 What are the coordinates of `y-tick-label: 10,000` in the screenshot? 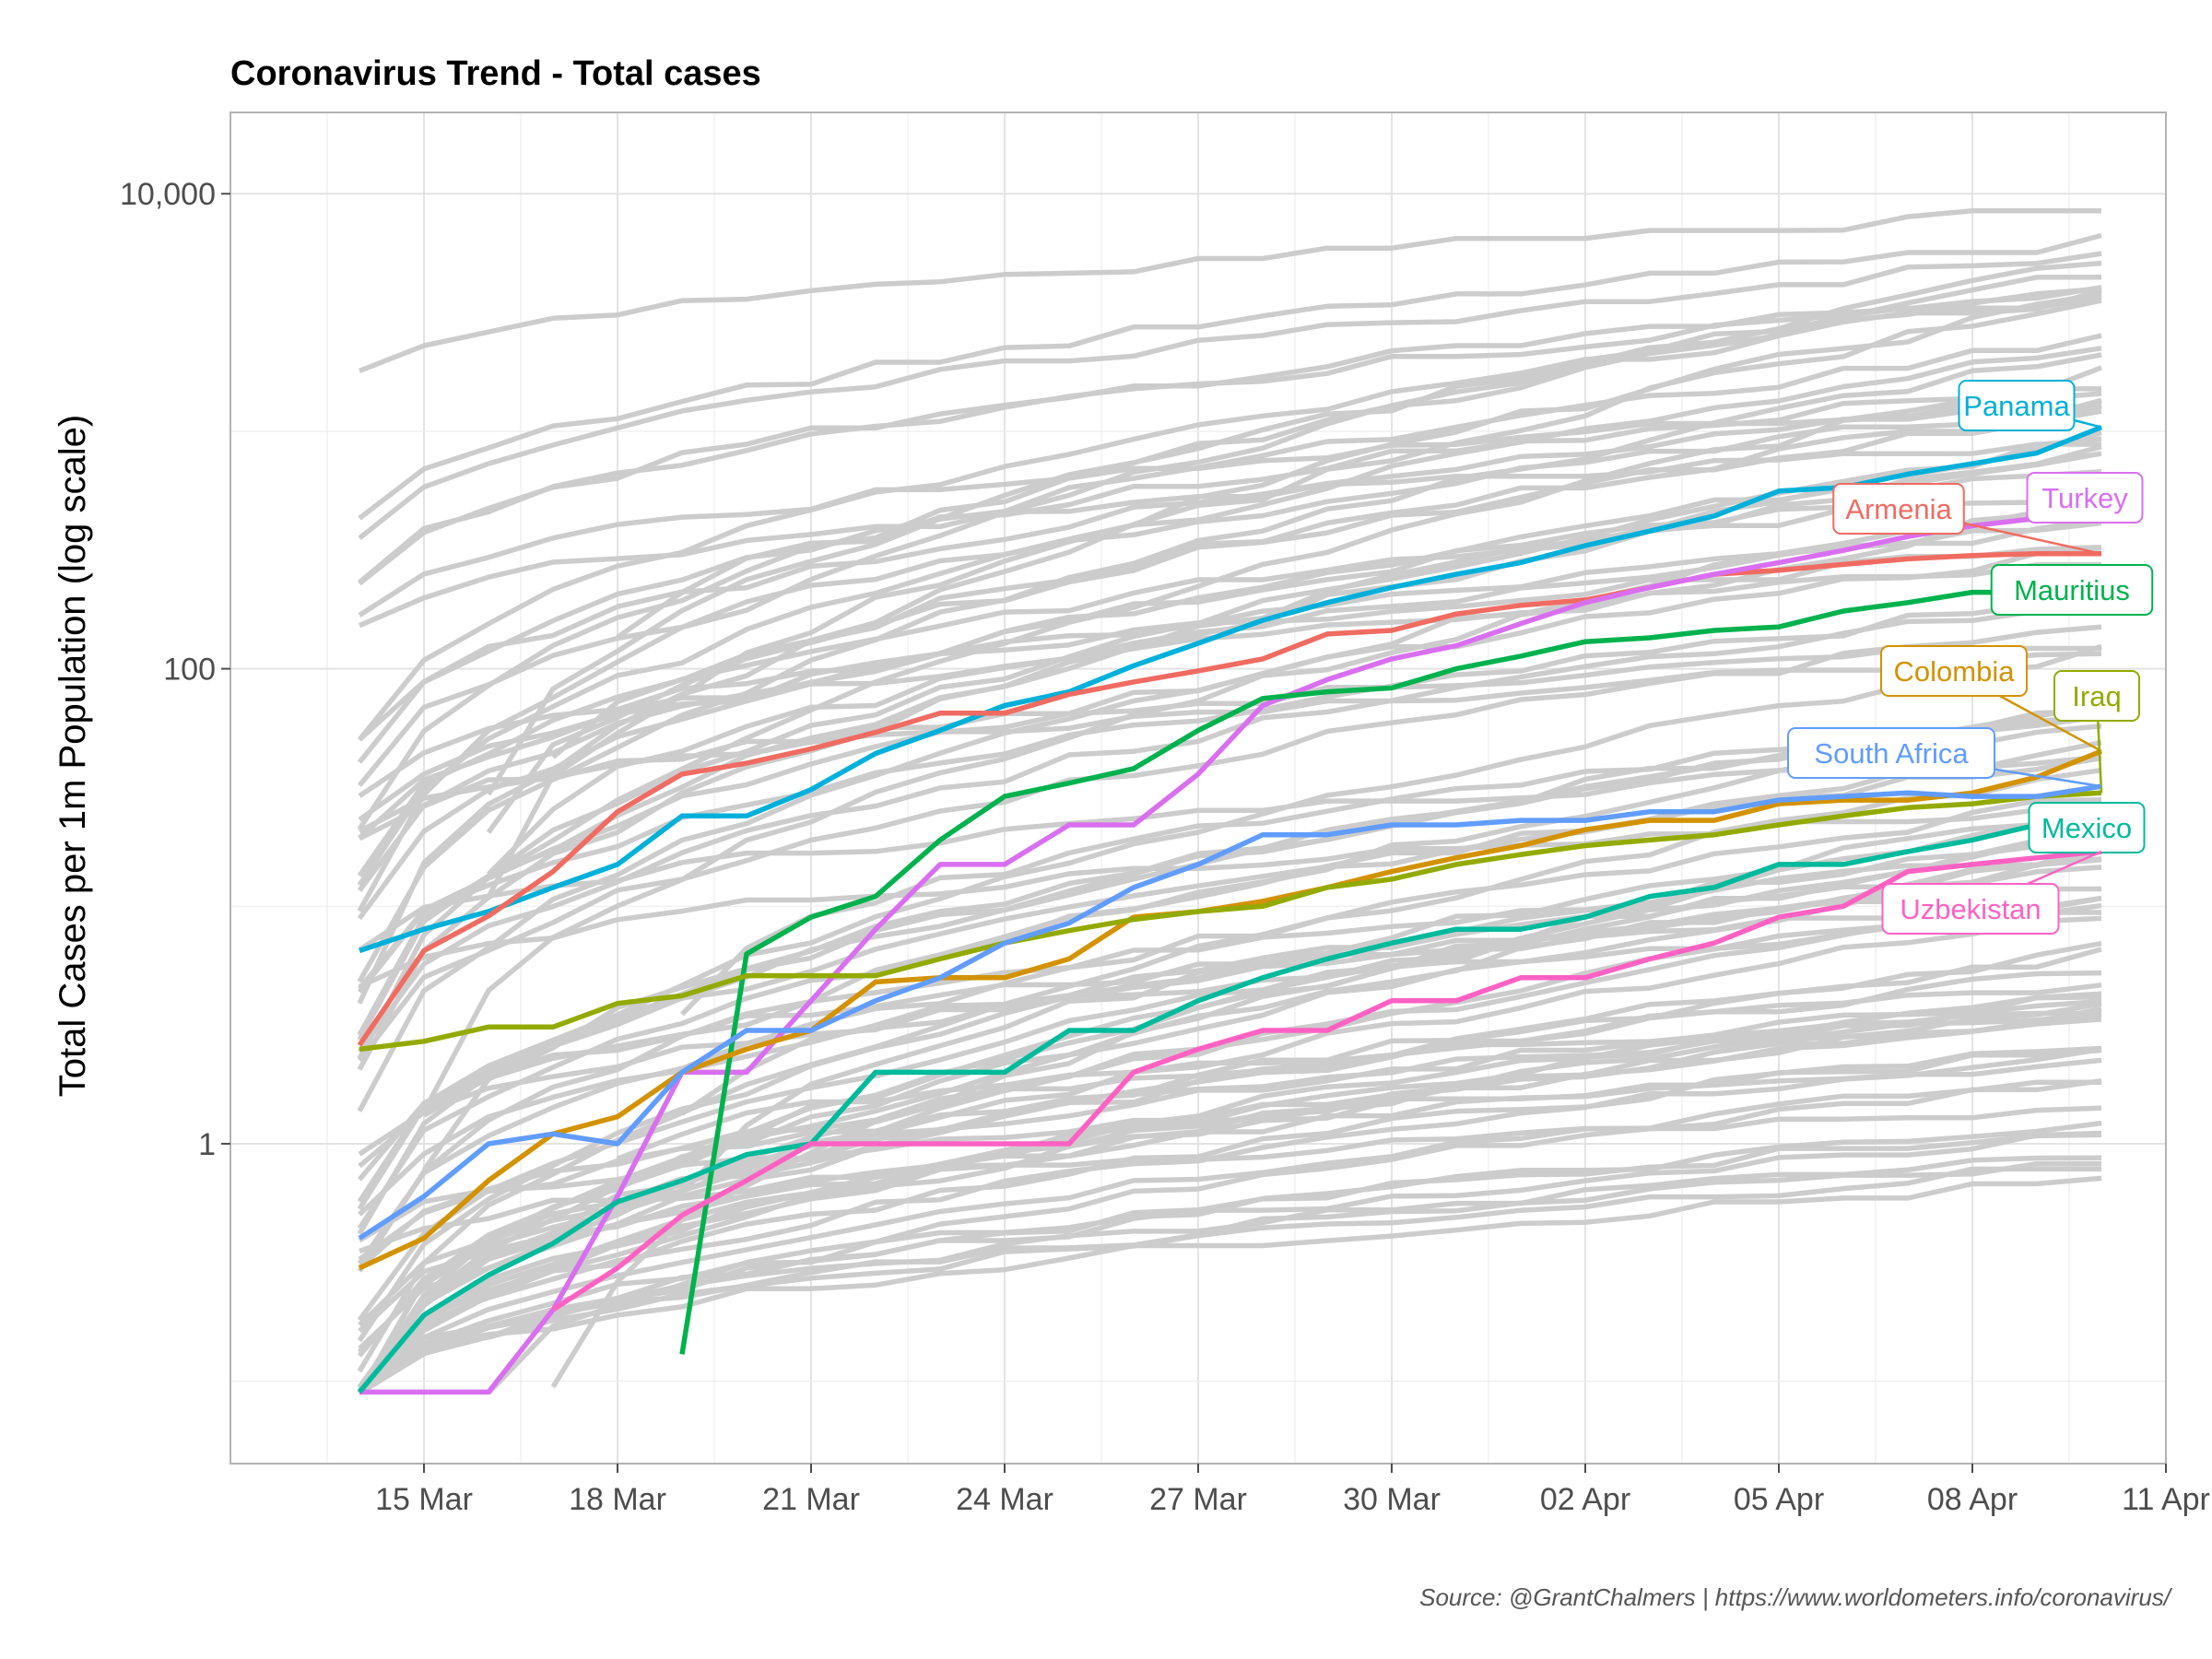 It's located at (168, 194).